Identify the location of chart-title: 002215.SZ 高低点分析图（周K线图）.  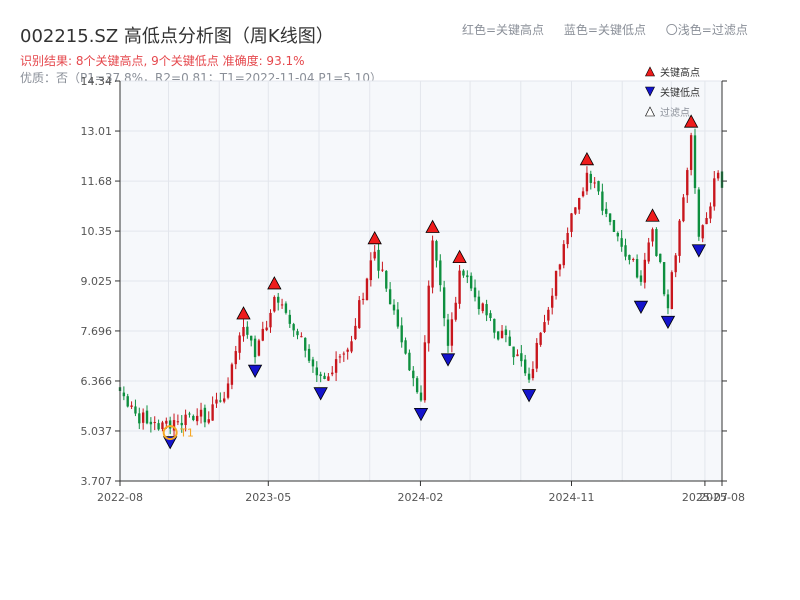
(177, 36).